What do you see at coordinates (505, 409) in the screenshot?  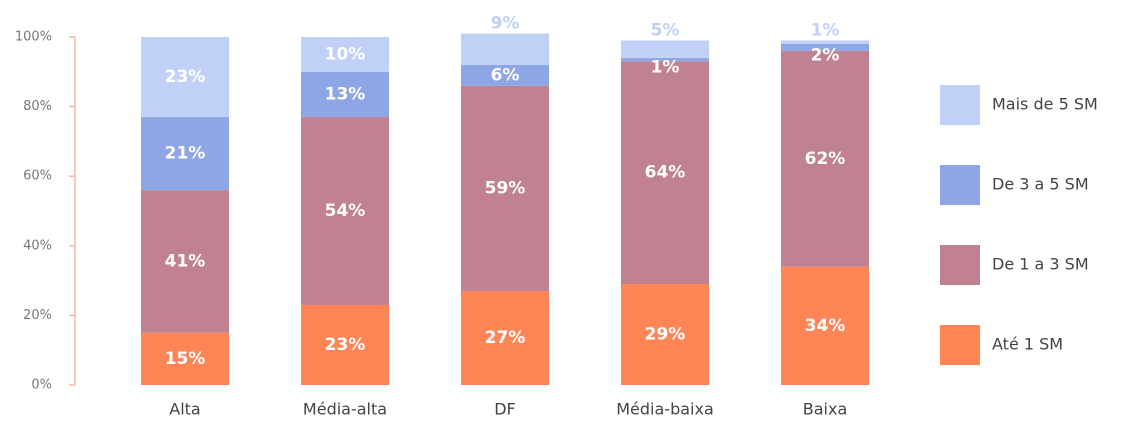 I see `x-tick-label: DF` at bounding box center [505, 409].